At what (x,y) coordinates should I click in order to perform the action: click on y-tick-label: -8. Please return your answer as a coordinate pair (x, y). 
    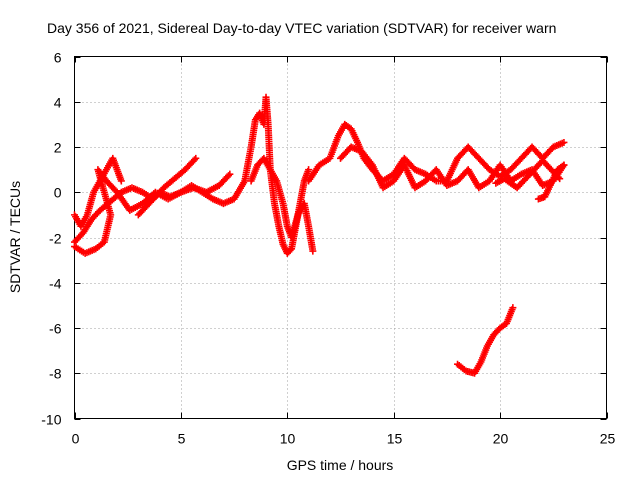
    Looking at the image, I should click on (55, 374).